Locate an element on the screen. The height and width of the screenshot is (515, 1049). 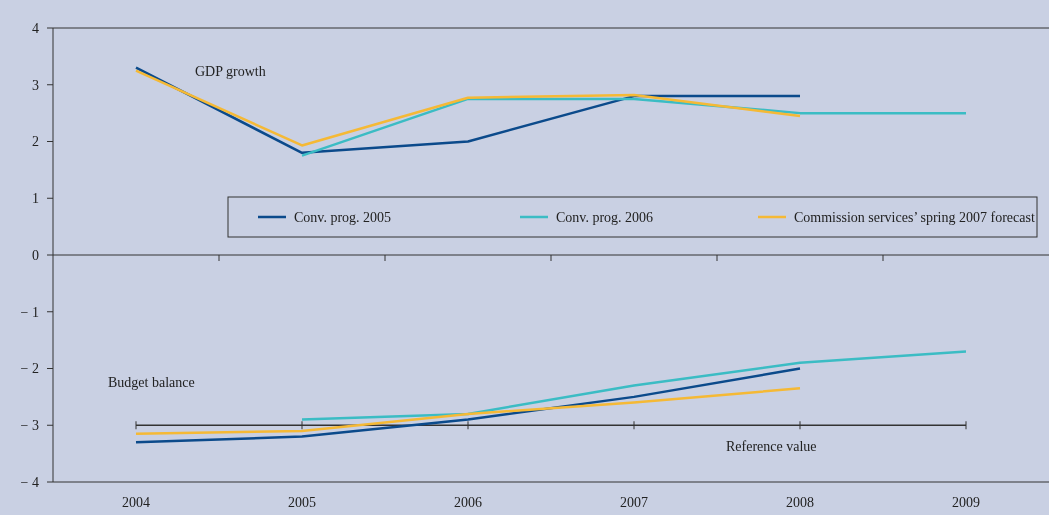
x-tick-label: 2007 is located at coordinates (634, 502).